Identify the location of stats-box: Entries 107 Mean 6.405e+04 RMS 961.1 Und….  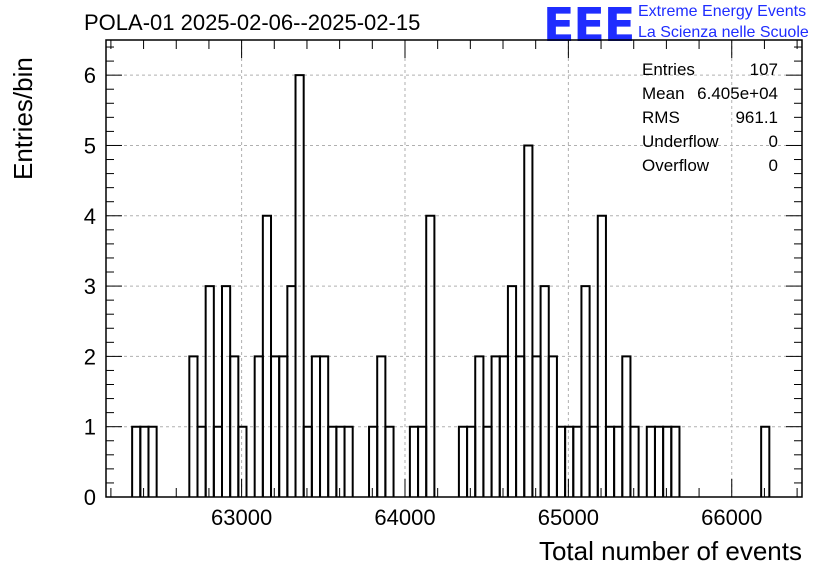
(710, 120).